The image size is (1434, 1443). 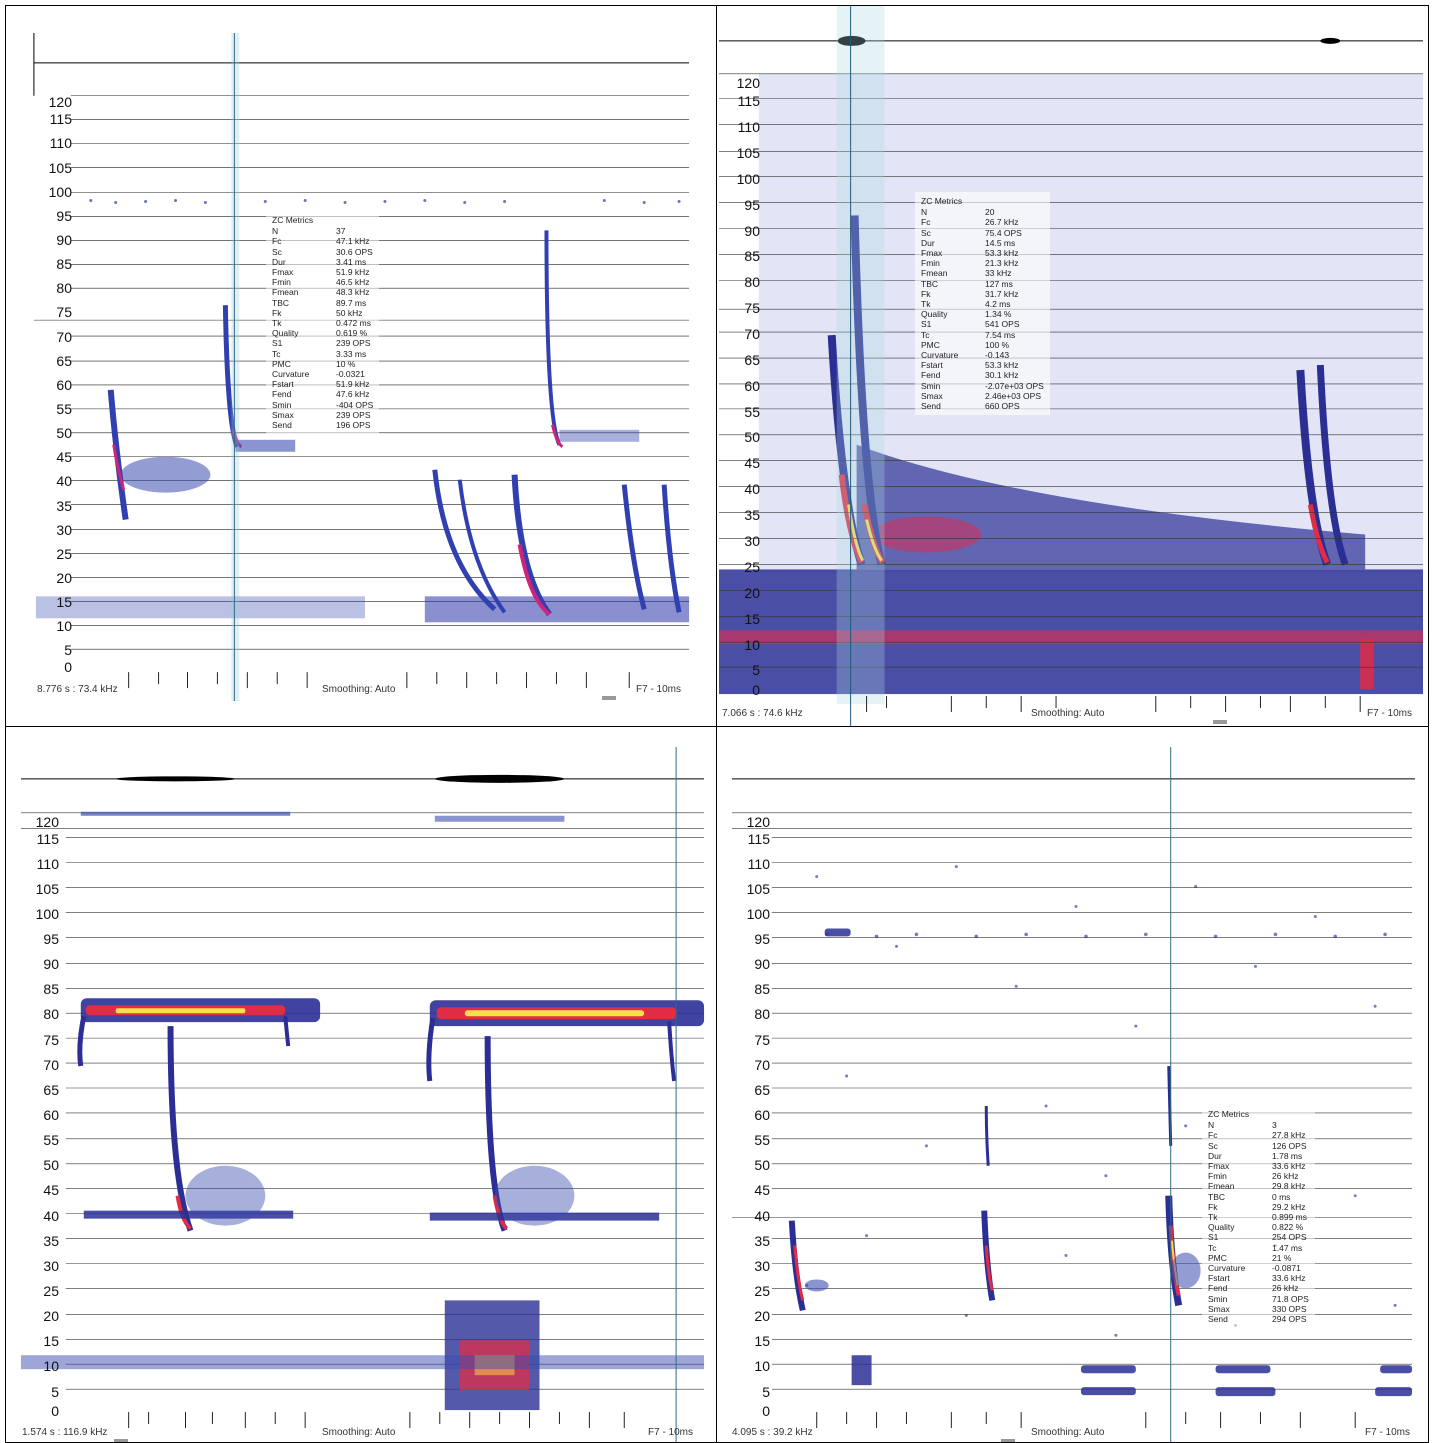 I want to click on metric-row: Dur 1.78 ms, so click(x=1255, y=1155).